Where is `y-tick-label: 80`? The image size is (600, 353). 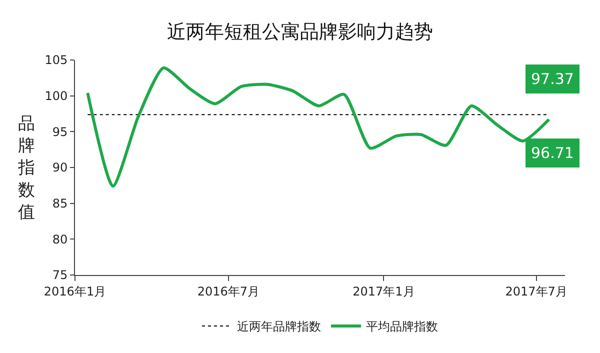 y-tick-label: 80 is located at coordinates (60, 239).